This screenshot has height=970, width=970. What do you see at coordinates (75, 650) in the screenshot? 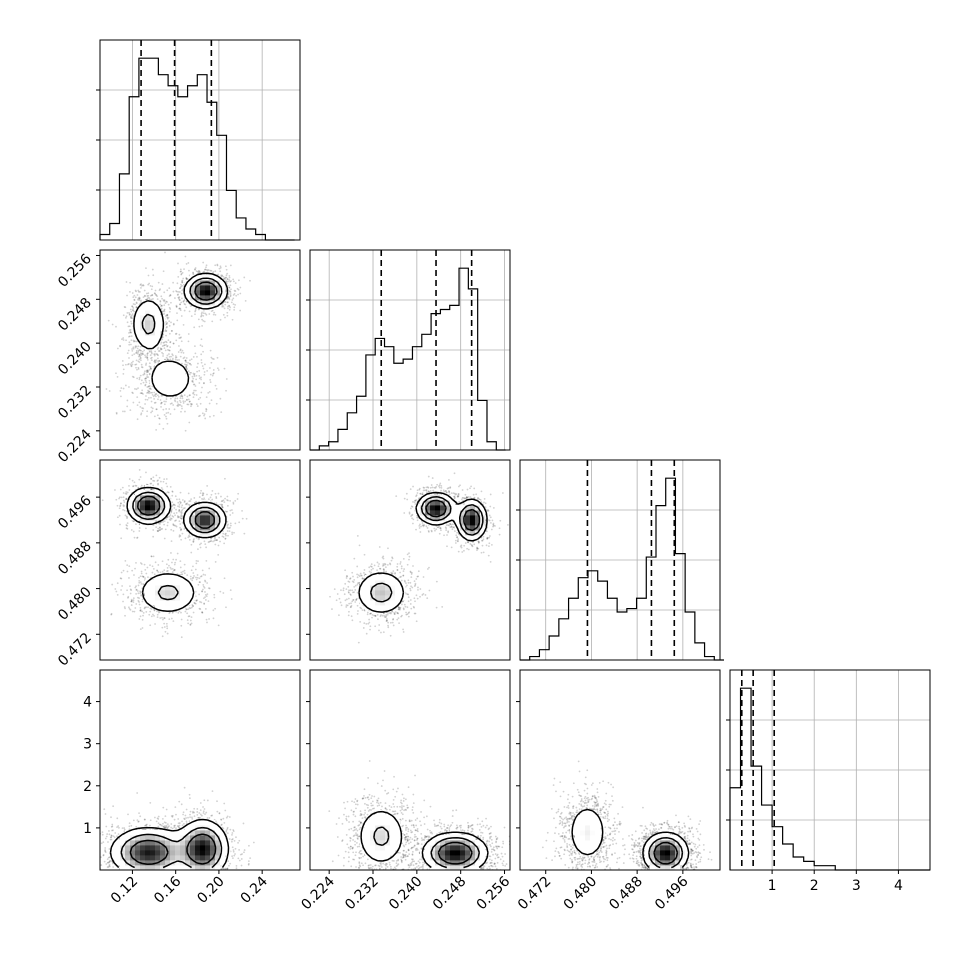
I see `y-tick-label: 0.472` at bounding box center [75, 650].